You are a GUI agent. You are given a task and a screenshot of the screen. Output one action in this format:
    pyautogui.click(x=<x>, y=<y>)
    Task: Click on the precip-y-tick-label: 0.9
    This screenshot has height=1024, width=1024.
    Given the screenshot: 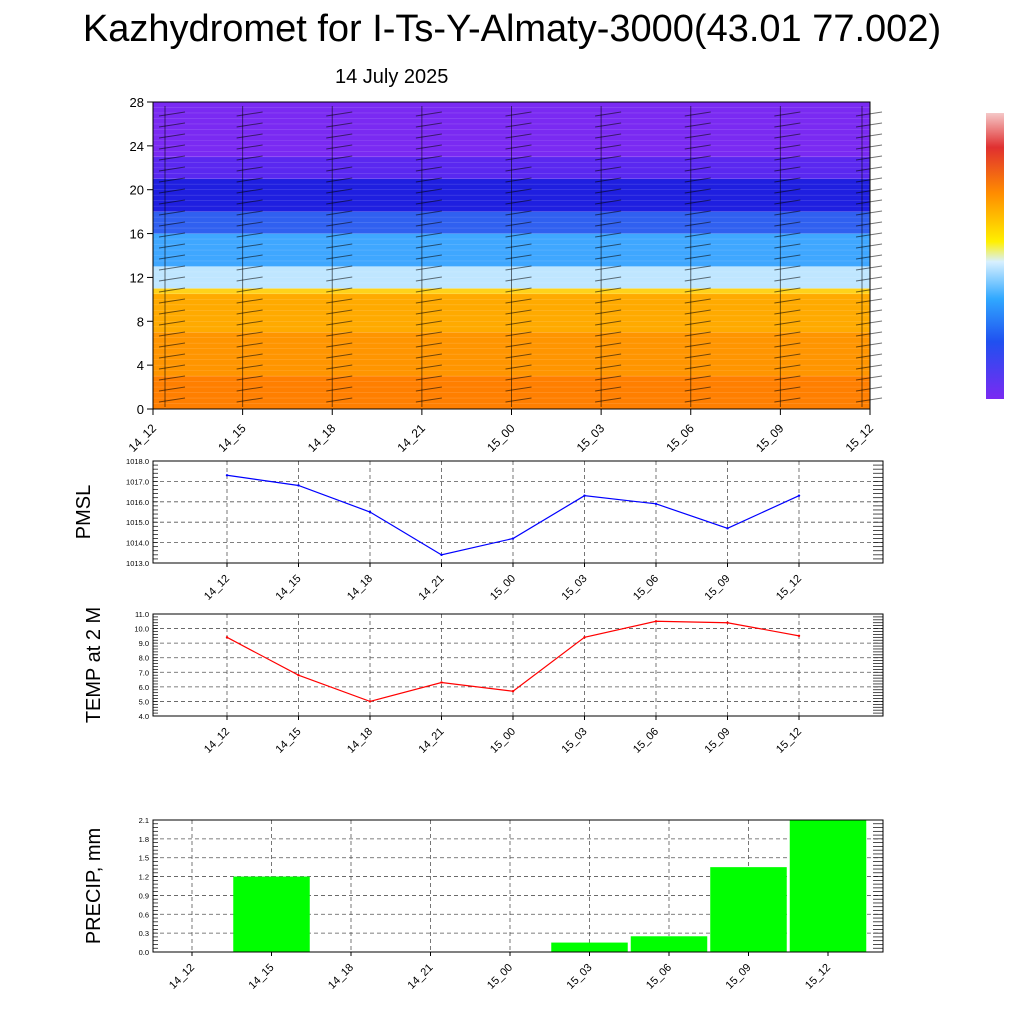 What is the action you would take?
    pyautogui.click(x=144, y=895)
    